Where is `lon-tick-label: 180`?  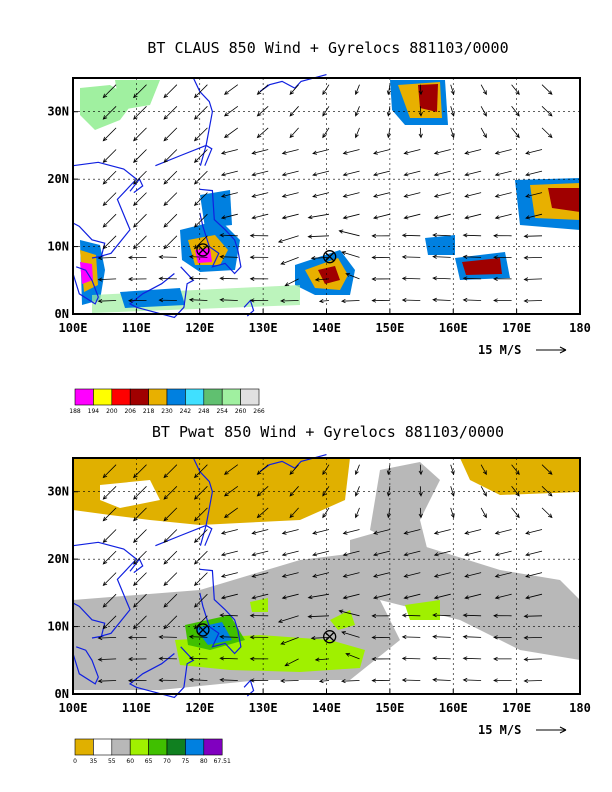 lon-tick-label: 180 is located at coordinates (580, 708).